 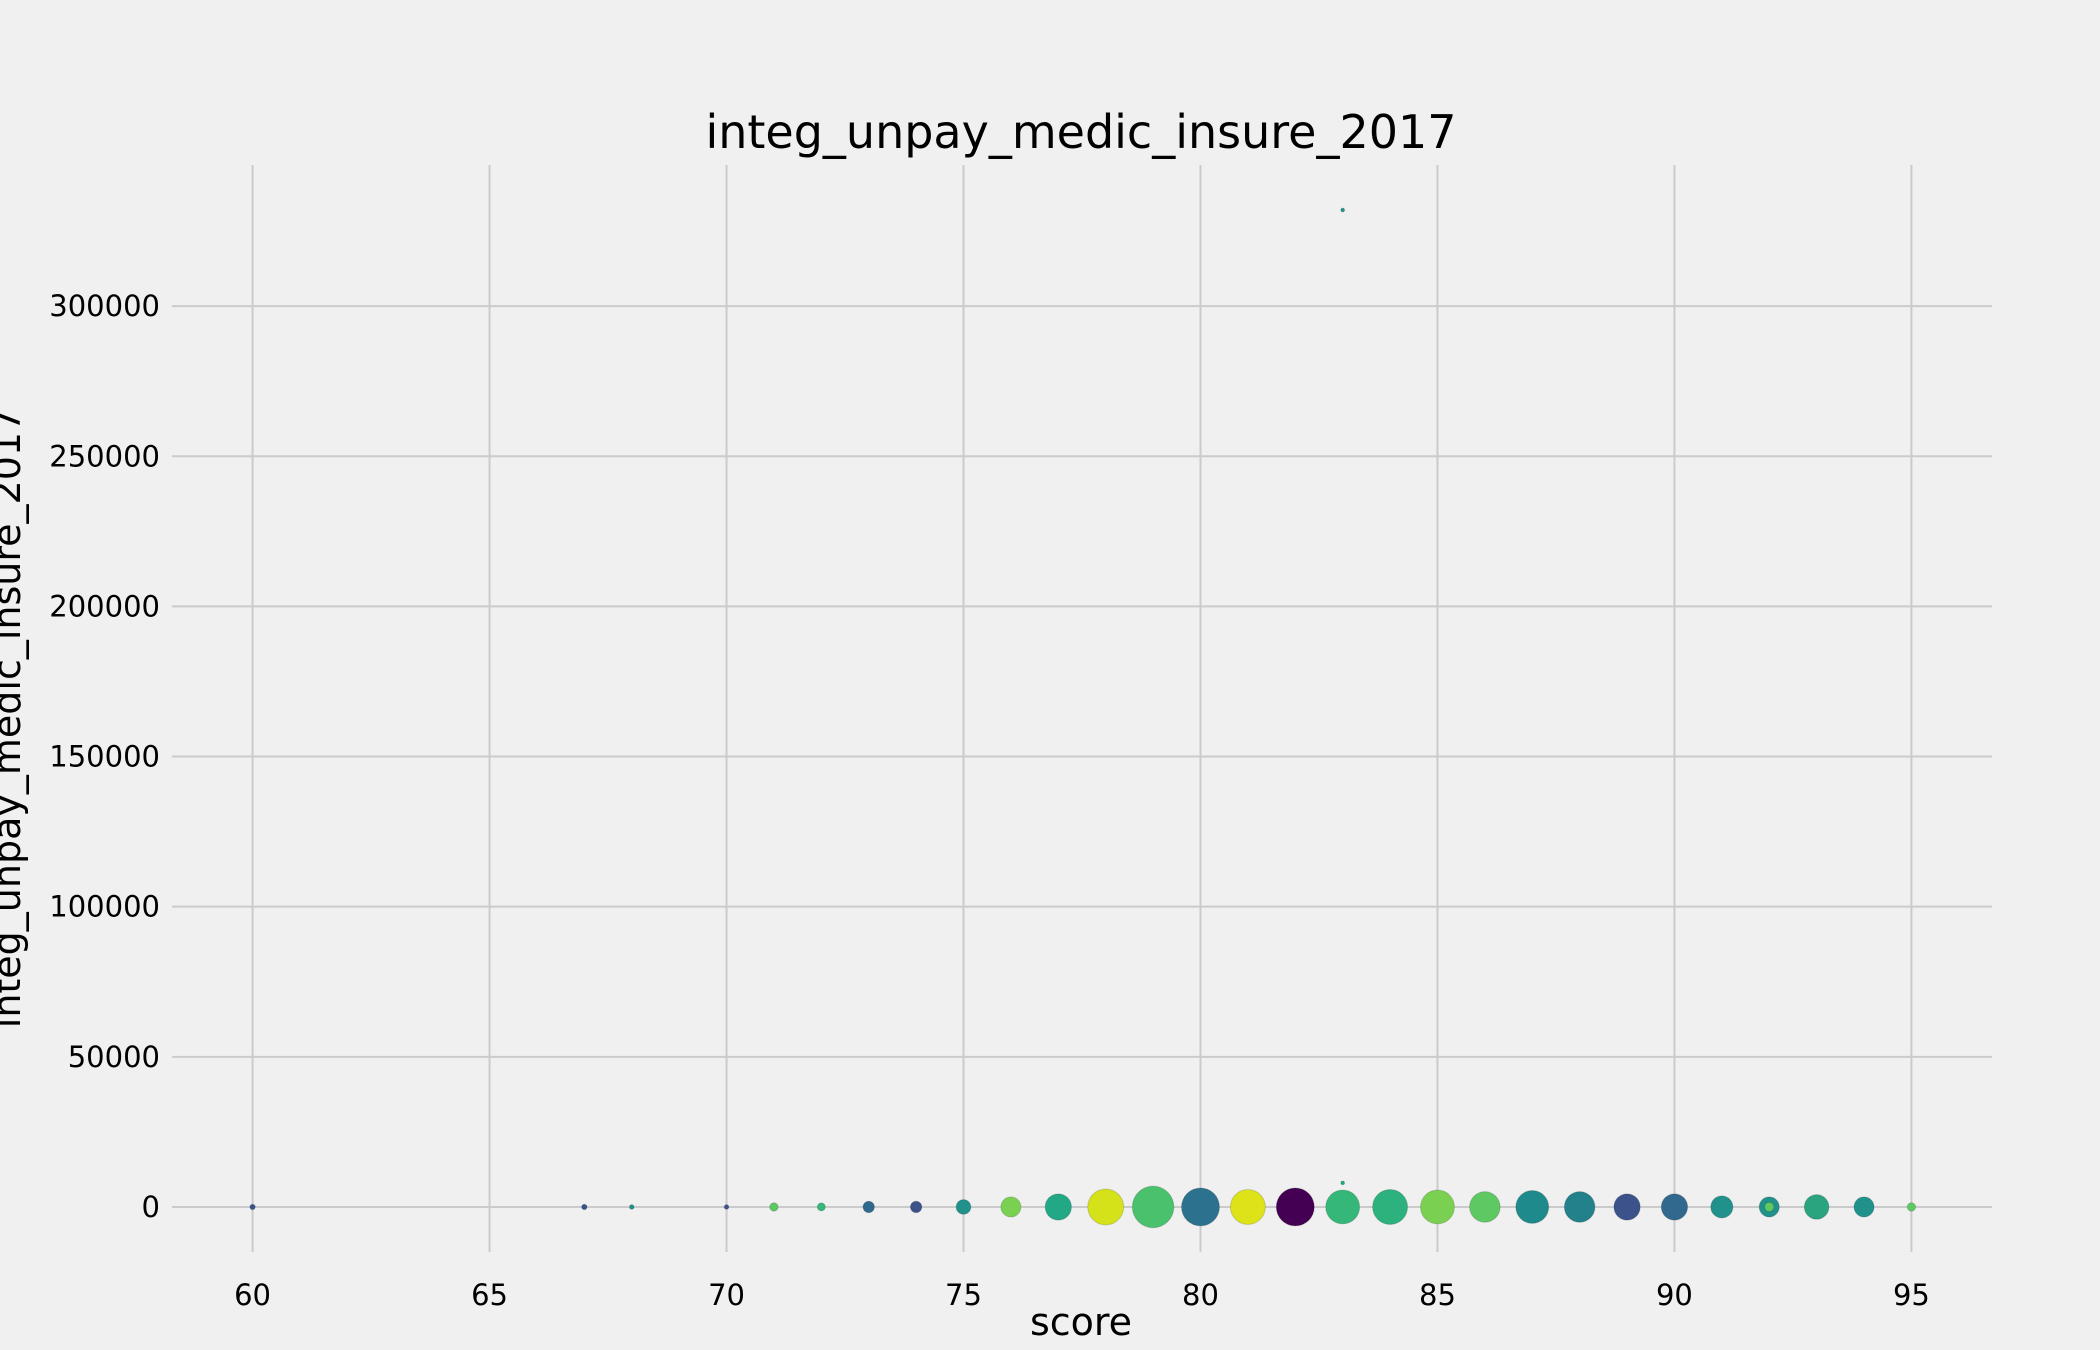 What do you see at coordinates (252, 1295) in the screenshot?
I see `x-tick-label: 60` at bounding box center [252, 1295].